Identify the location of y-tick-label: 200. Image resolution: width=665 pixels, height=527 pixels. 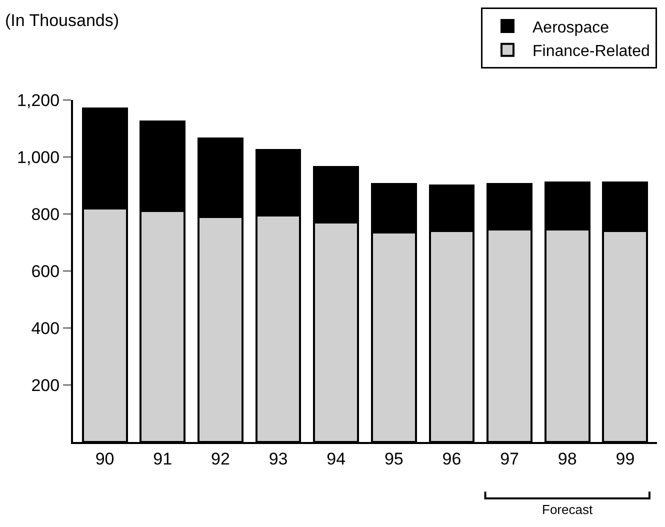
(45, 385).